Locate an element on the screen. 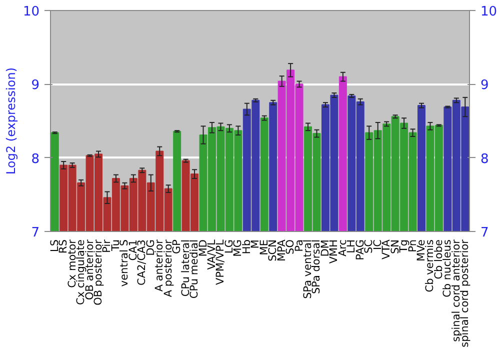 The height and width of the screenshot is (350, 500). x-tick-label: spinal cord posterior is located at coordinates (465, 293).